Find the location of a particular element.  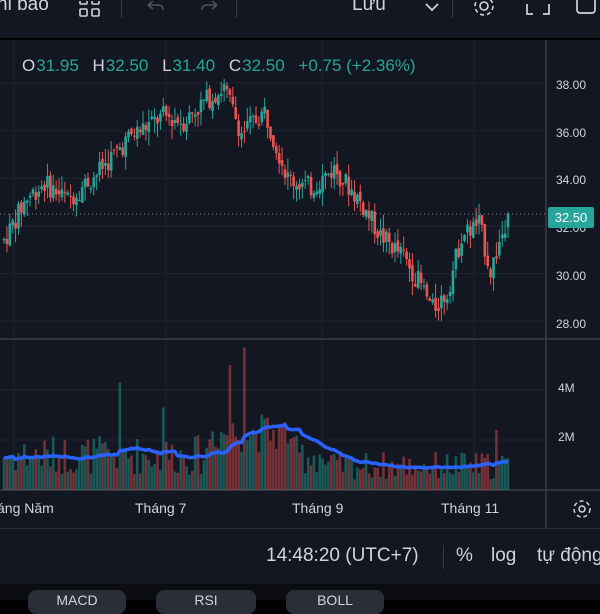

undo-icon is located at coordinates (155, 11).